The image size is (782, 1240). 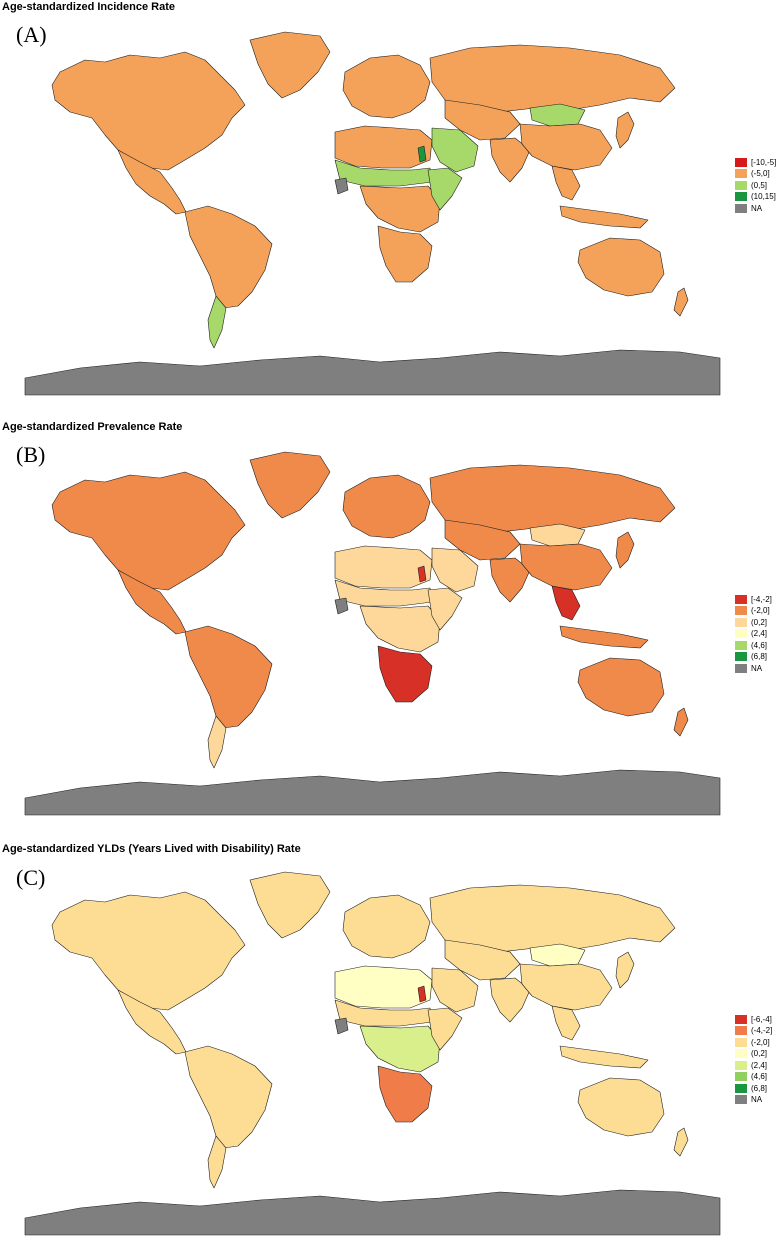 What do you see at coordinates (759, 633) in the screenshot?
I see `legend-label: (2,4]` at bounding box center [759, 633].